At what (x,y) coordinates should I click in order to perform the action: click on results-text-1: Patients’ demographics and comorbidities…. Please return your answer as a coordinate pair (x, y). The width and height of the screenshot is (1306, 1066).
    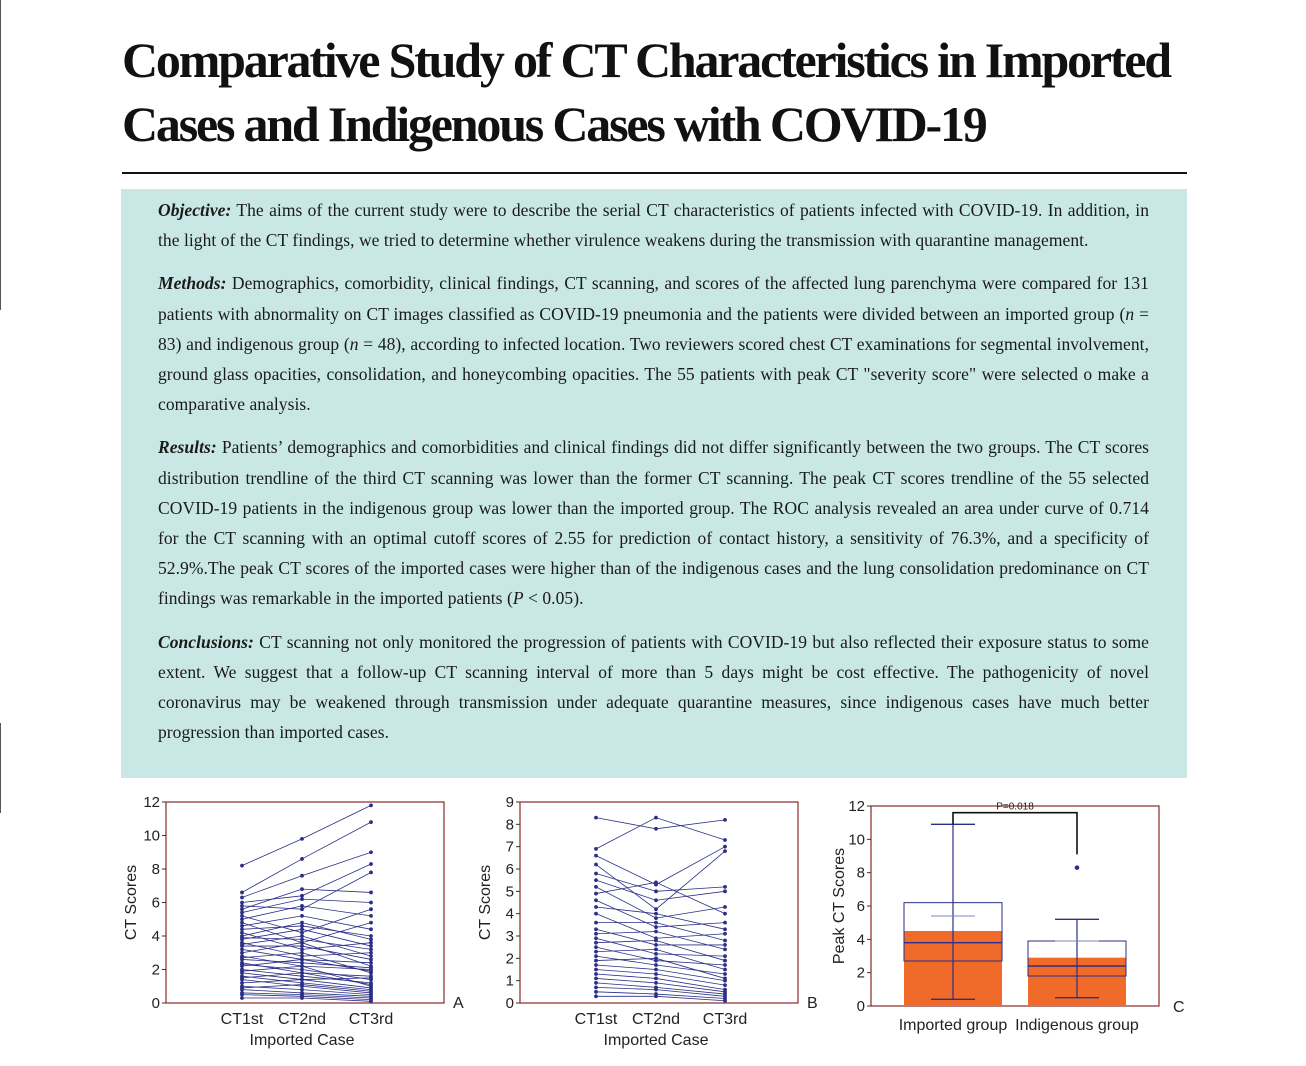
    Looking at the image, I should click on (653, 523).